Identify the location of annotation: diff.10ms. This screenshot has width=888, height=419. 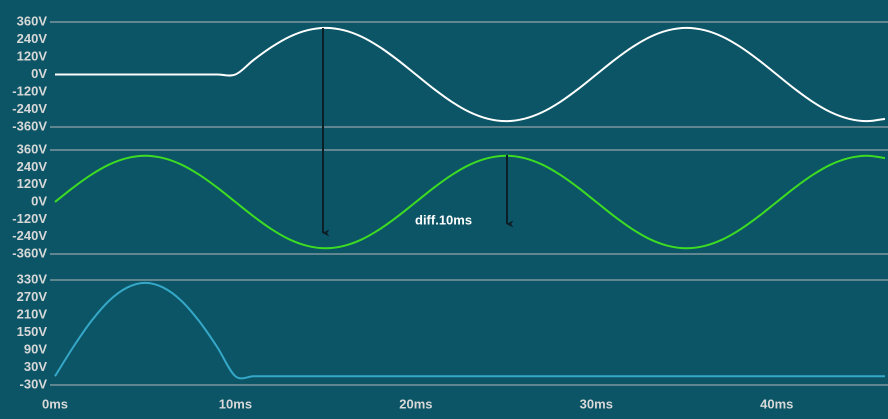
(443, 219).